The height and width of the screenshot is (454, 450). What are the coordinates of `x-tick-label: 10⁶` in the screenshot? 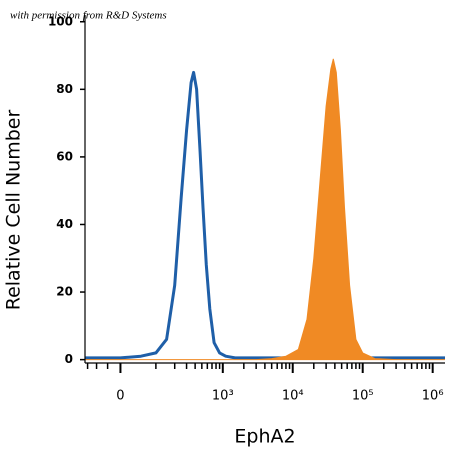 It's located at (433, 396).